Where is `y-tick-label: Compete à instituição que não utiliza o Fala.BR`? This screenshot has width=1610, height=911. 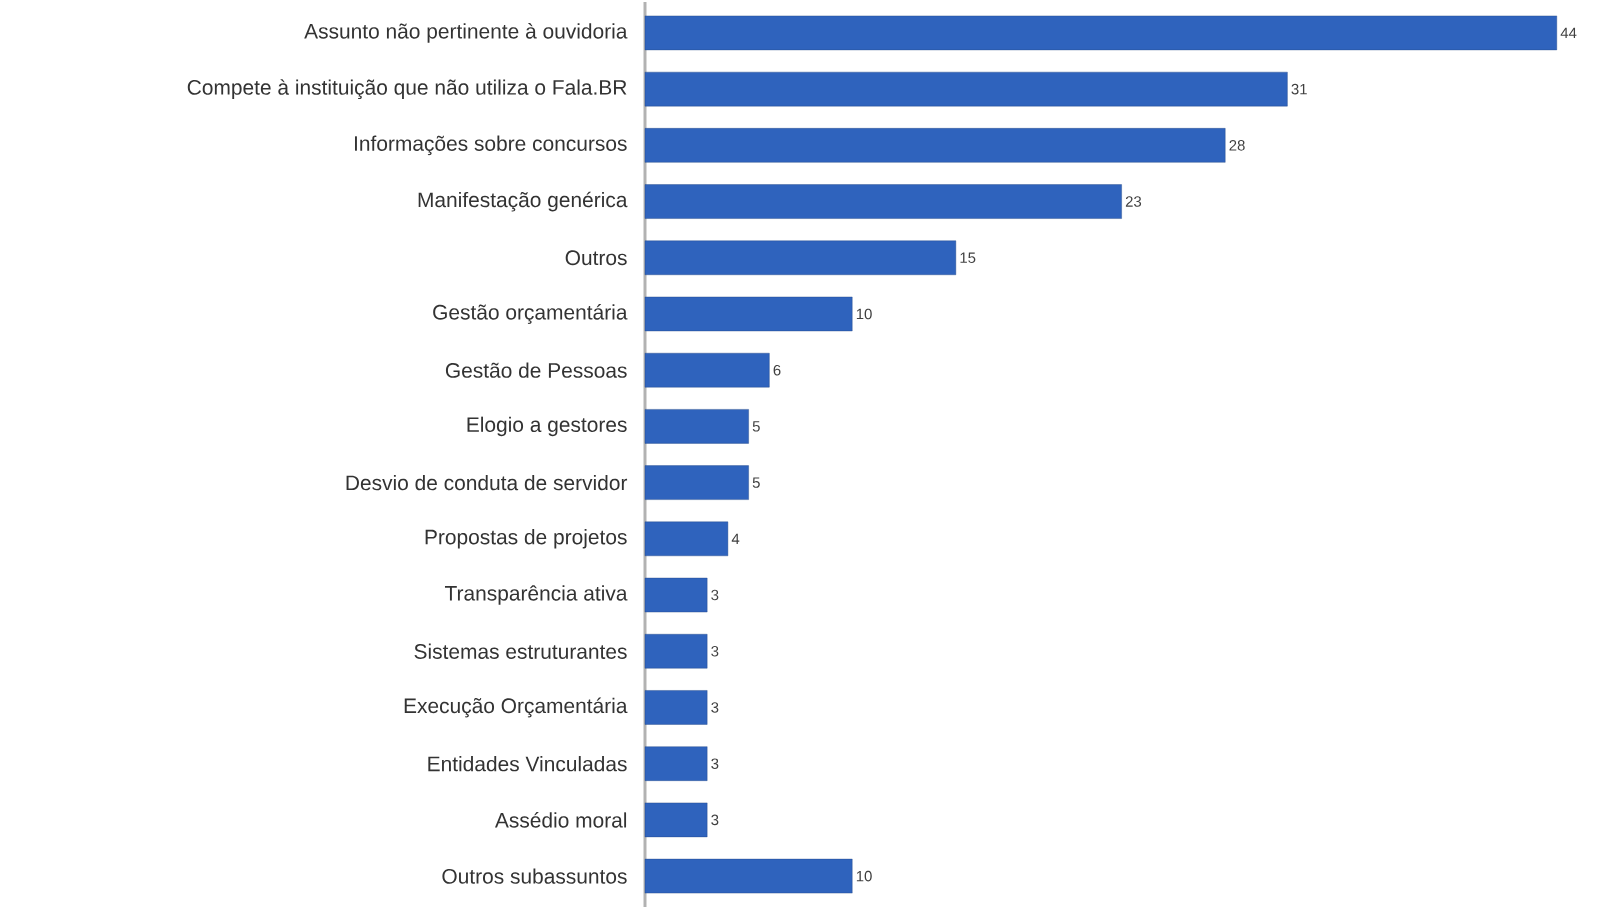
y-tick-label: Compete à instituição que não utiliza o Fala.BR is located at coordinates (407, 89).